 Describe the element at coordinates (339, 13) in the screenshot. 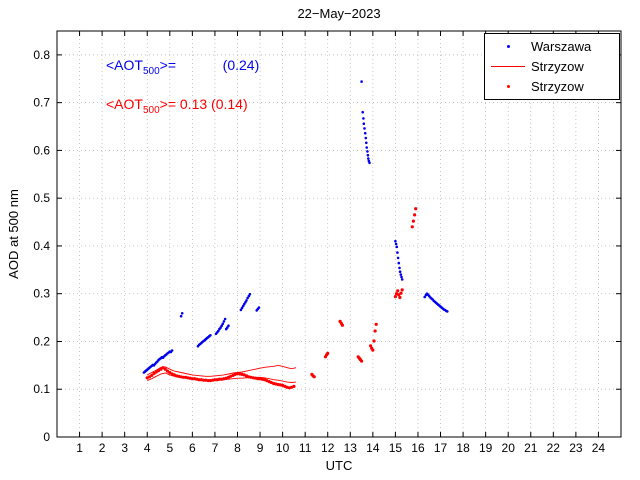

I see `chart-title: 22−May−2023` at that location.